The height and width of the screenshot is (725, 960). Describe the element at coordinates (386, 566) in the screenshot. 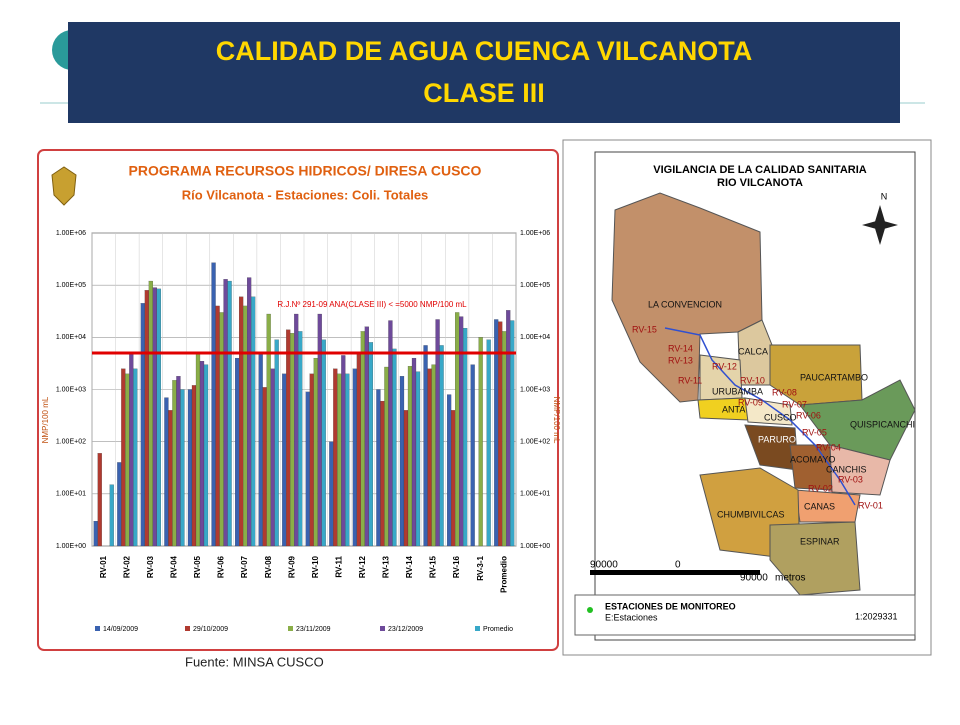

I see `x-tick-label: RV-13` at that location.